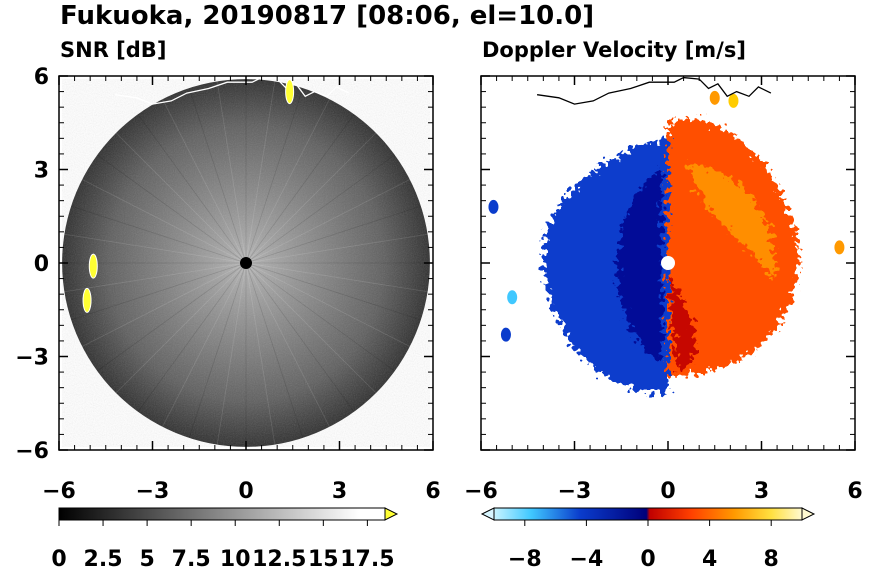 Image resolution: width=870 pixels, height=570 pixels. I want to click on velocity-radar-site-marker, so click(668, 263).